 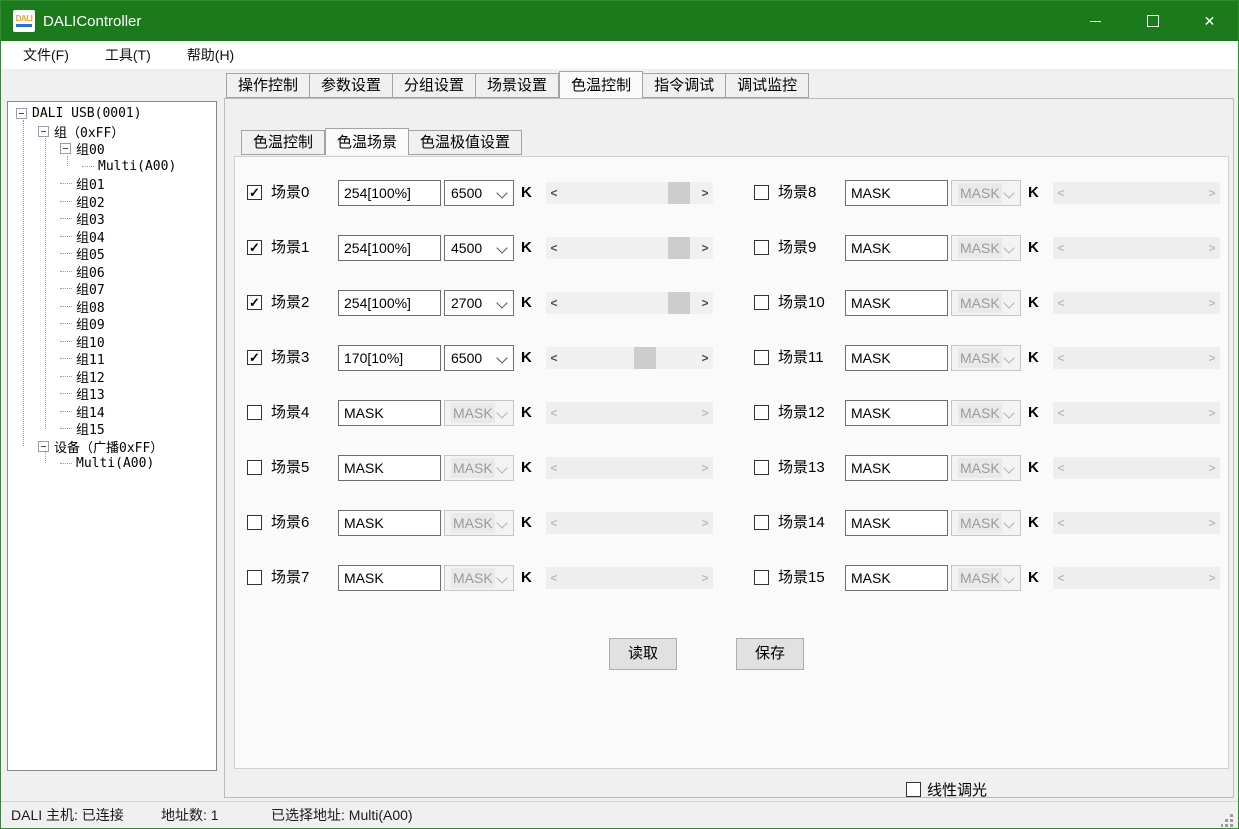 What do you see at coordinates (479, 413) in the screenshot?
I see `scene-4-temp-select: MASK` at bounding box center [479, 413].